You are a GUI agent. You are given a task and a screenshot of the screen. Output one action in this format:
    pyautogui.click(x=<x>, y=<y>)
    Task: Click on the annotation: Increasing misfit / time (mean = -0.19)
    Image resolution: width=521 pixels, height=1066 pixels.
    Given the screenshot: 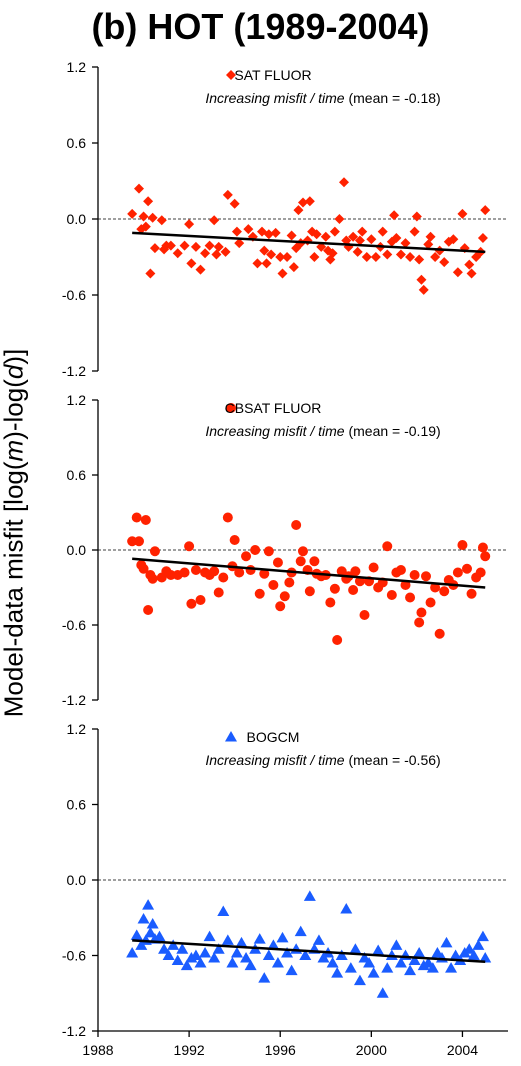 What is the action you would take?
    pyautogui.click(x=322, y=431)
    